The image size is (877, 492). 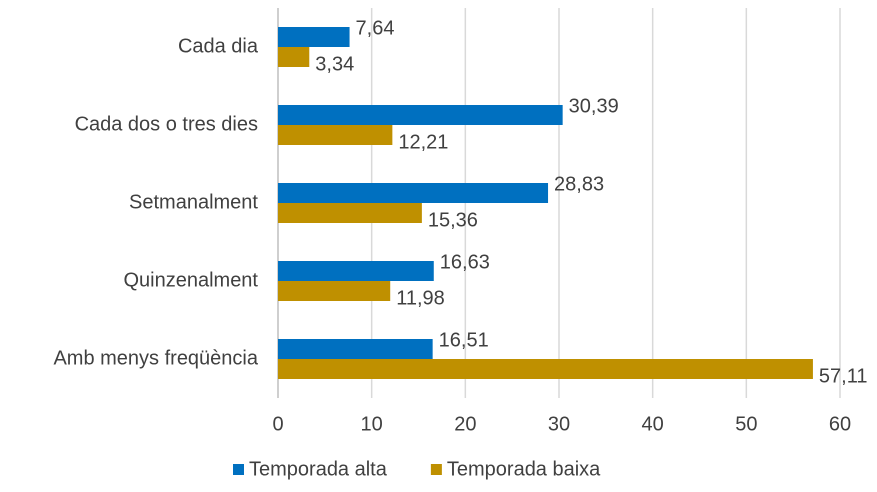 What do you see at coordinates (559, 424) in the screenshot?
I see `x-tick-label: 30` at bounding box center [559, 424].